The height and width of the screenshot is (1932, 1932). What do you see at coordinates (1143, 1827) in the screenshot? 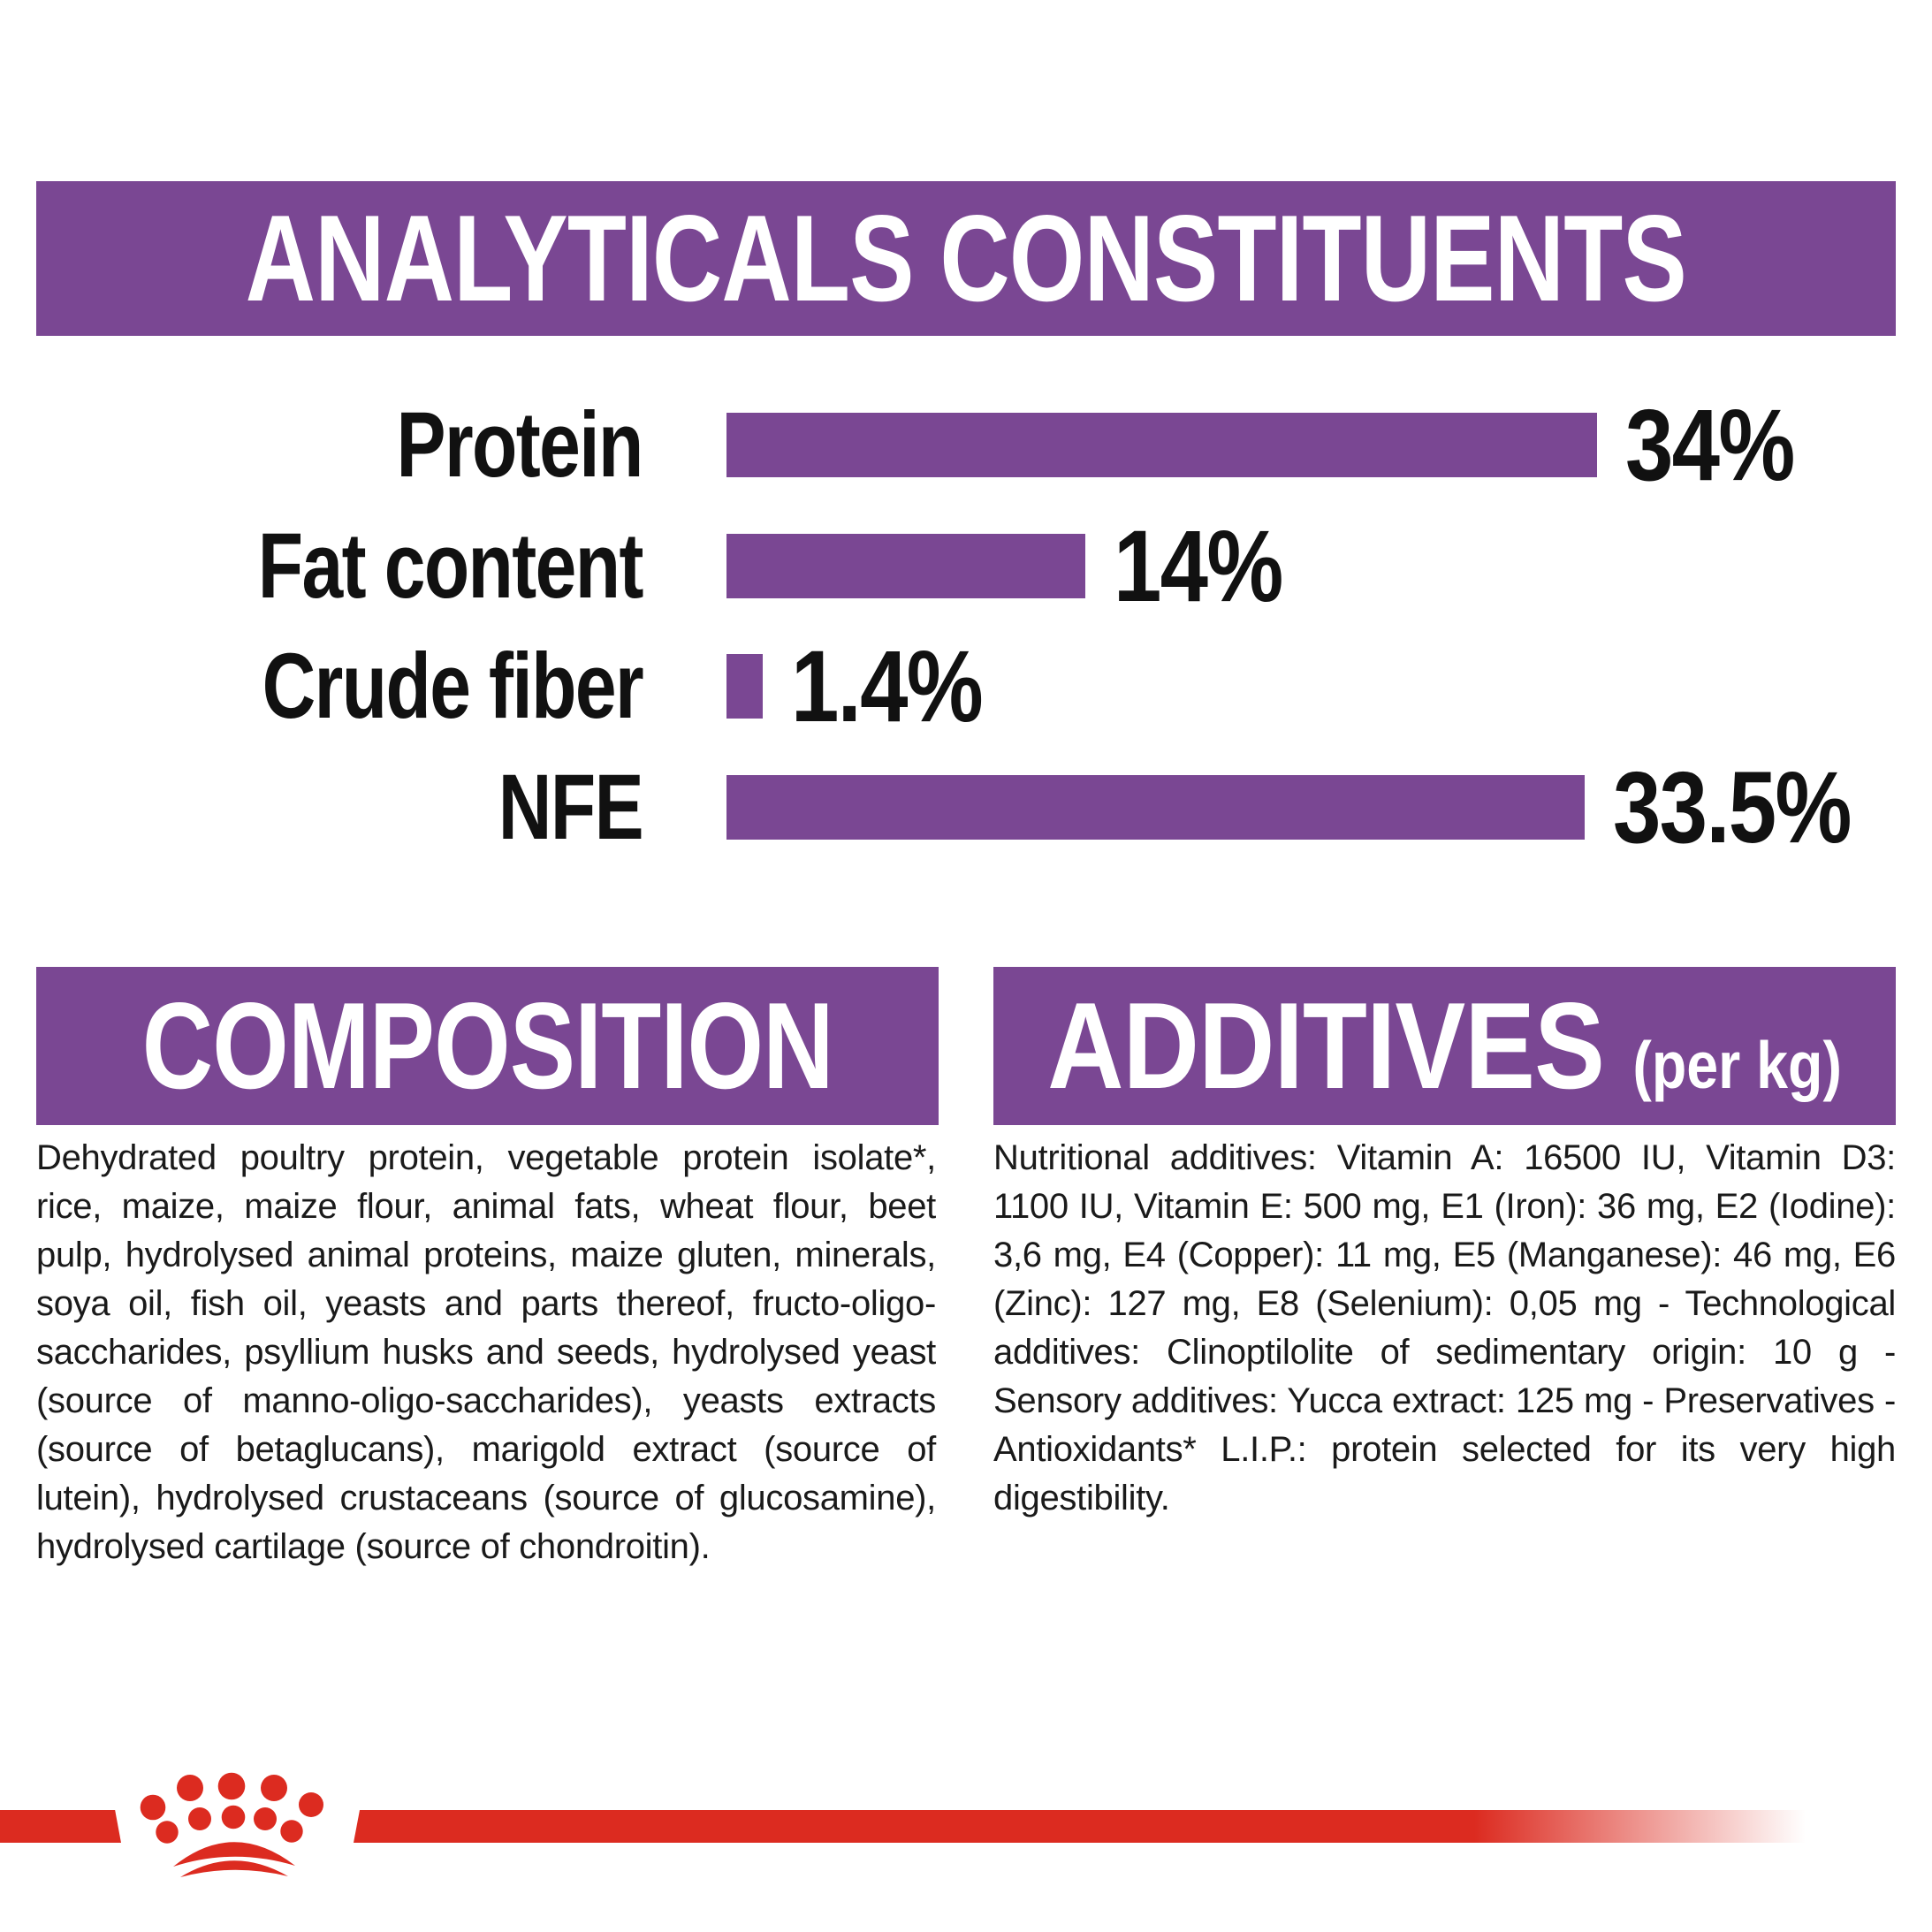
I see `footer-red-band-right` at bounding box center [1143, 1827].